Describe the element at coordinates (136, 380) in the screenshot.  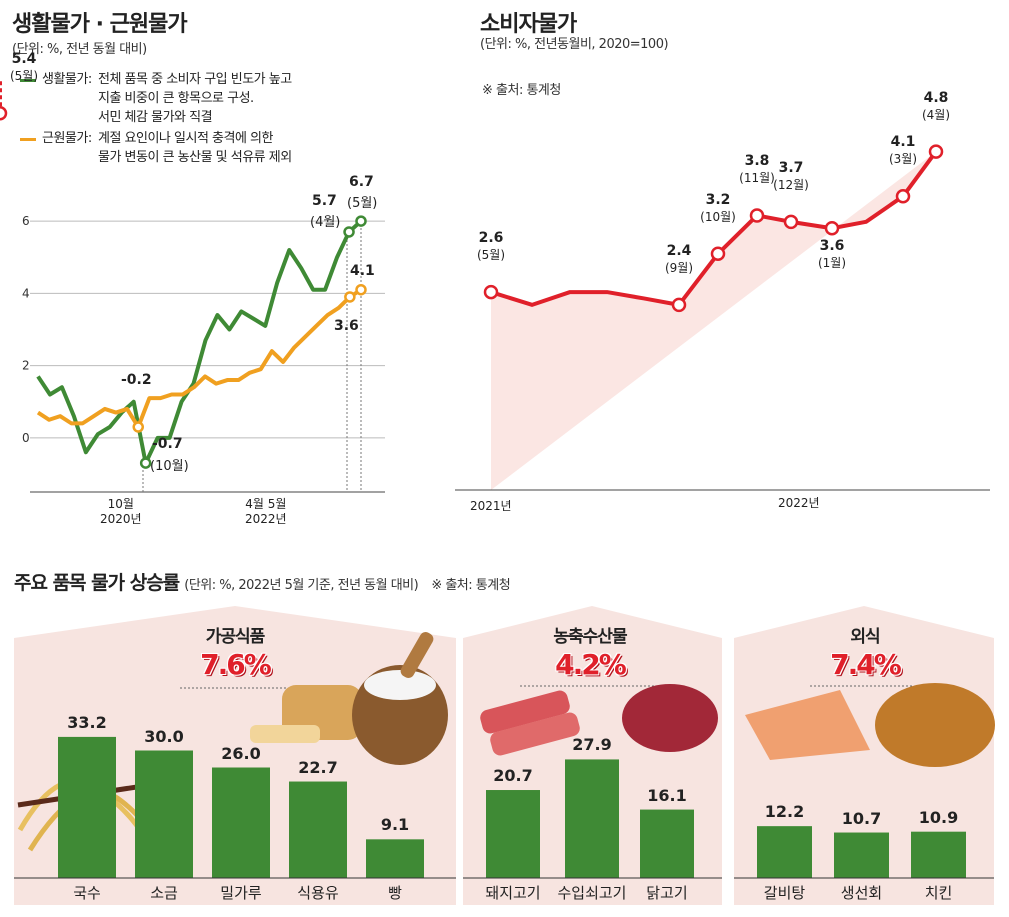
I see `annot-core-oct: -0.2` at that location.